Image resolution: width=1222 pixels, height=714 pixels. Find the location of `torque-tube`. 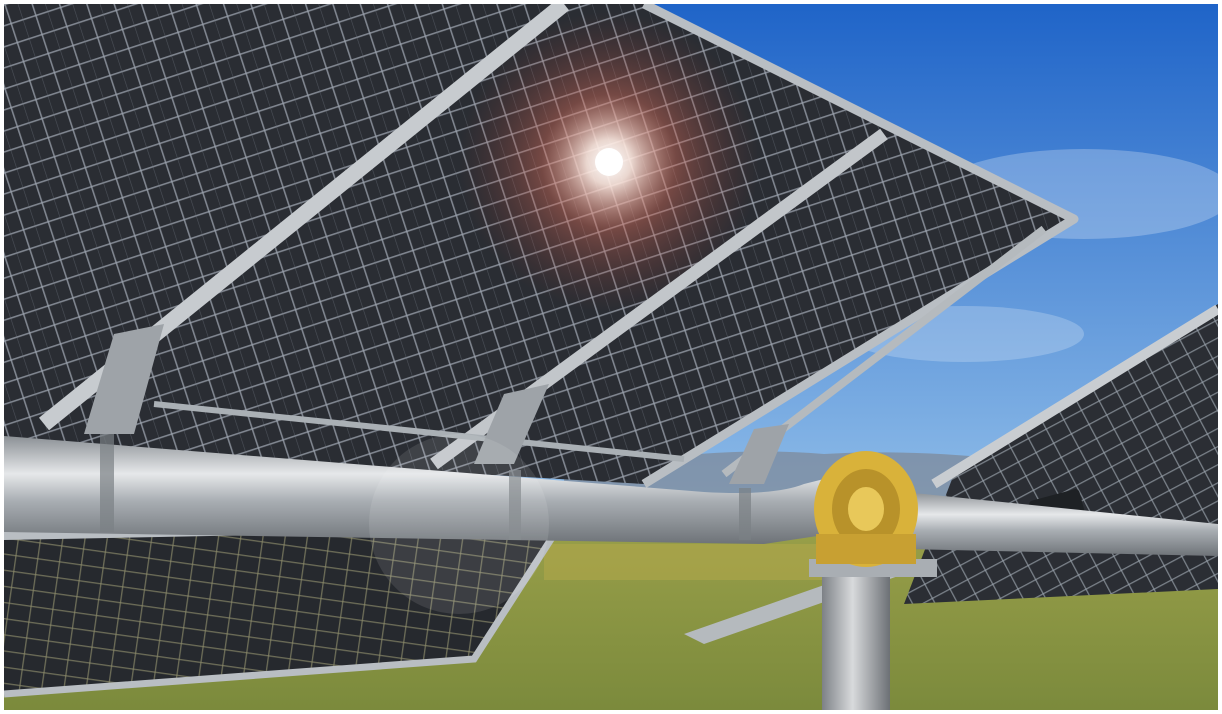

torque-tube is located at coordinates (424, 490).